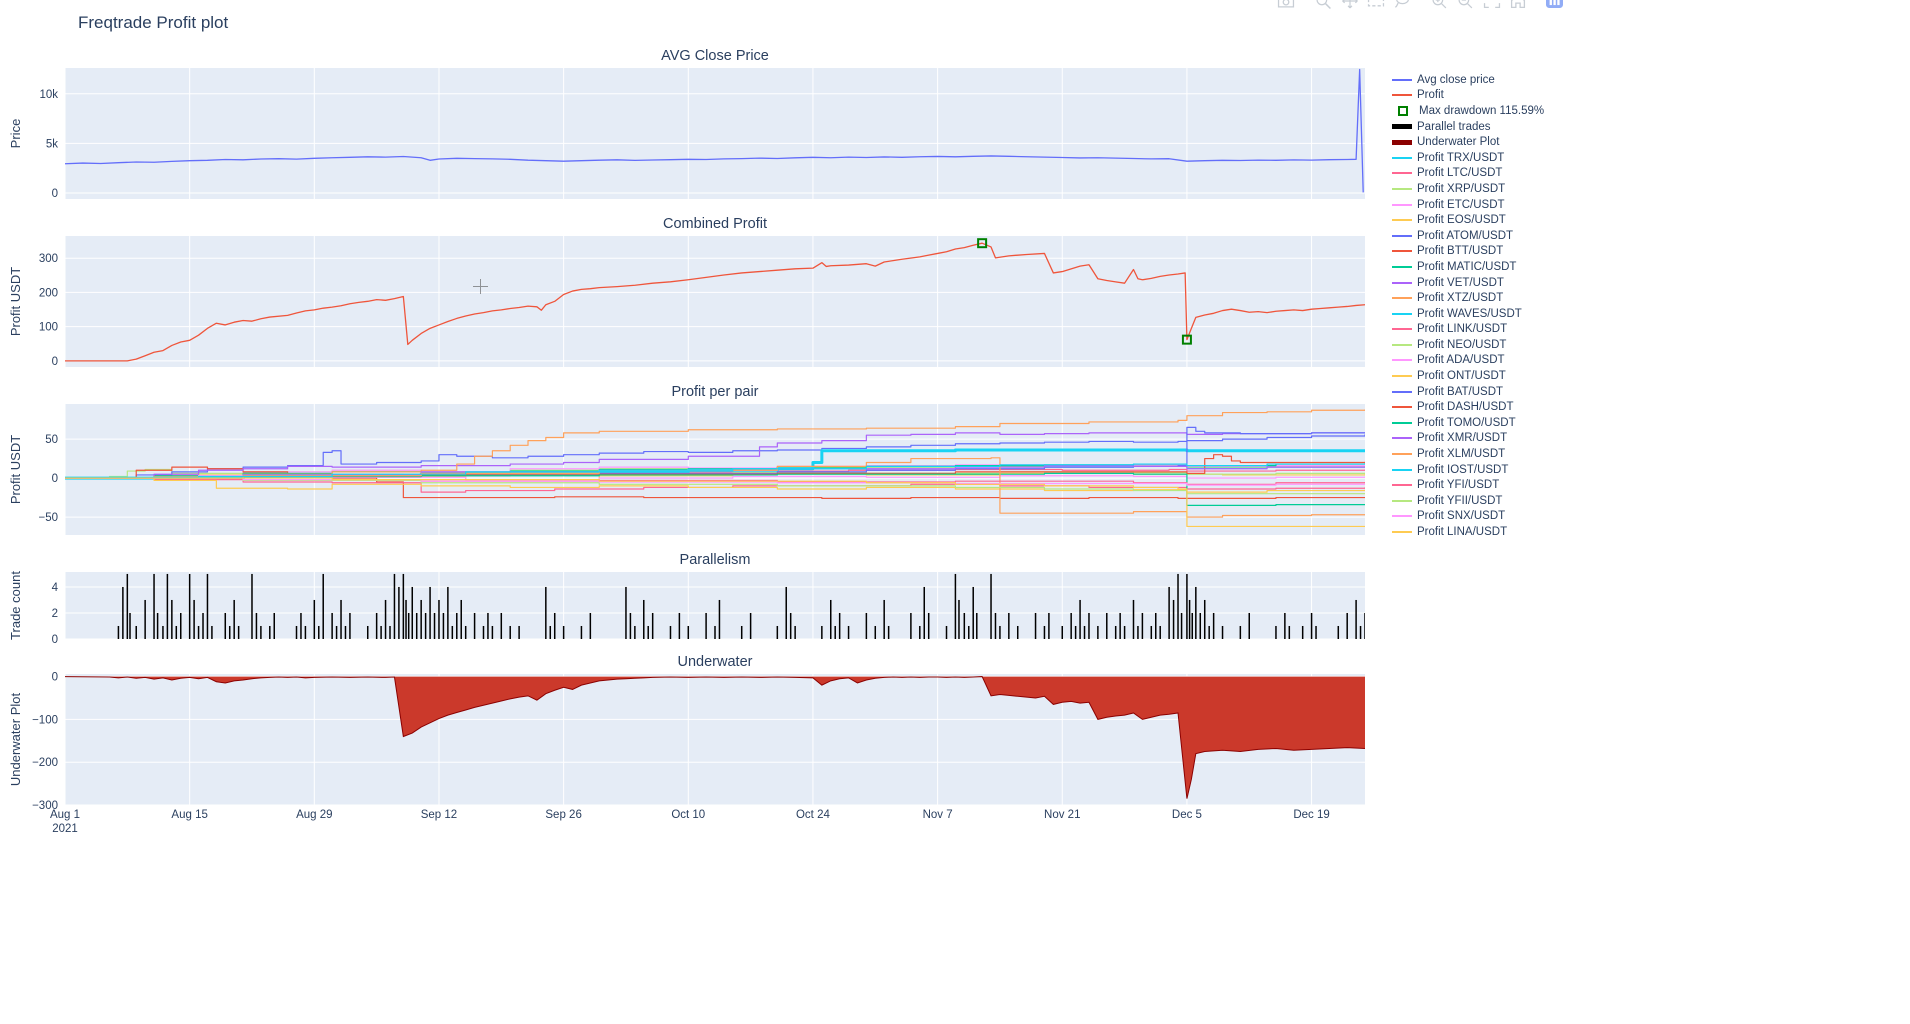 The width and height of the screenshot is (1910, 1024). I want to click on legend-item: Profit LINA/USDT, so click(1477, 532).